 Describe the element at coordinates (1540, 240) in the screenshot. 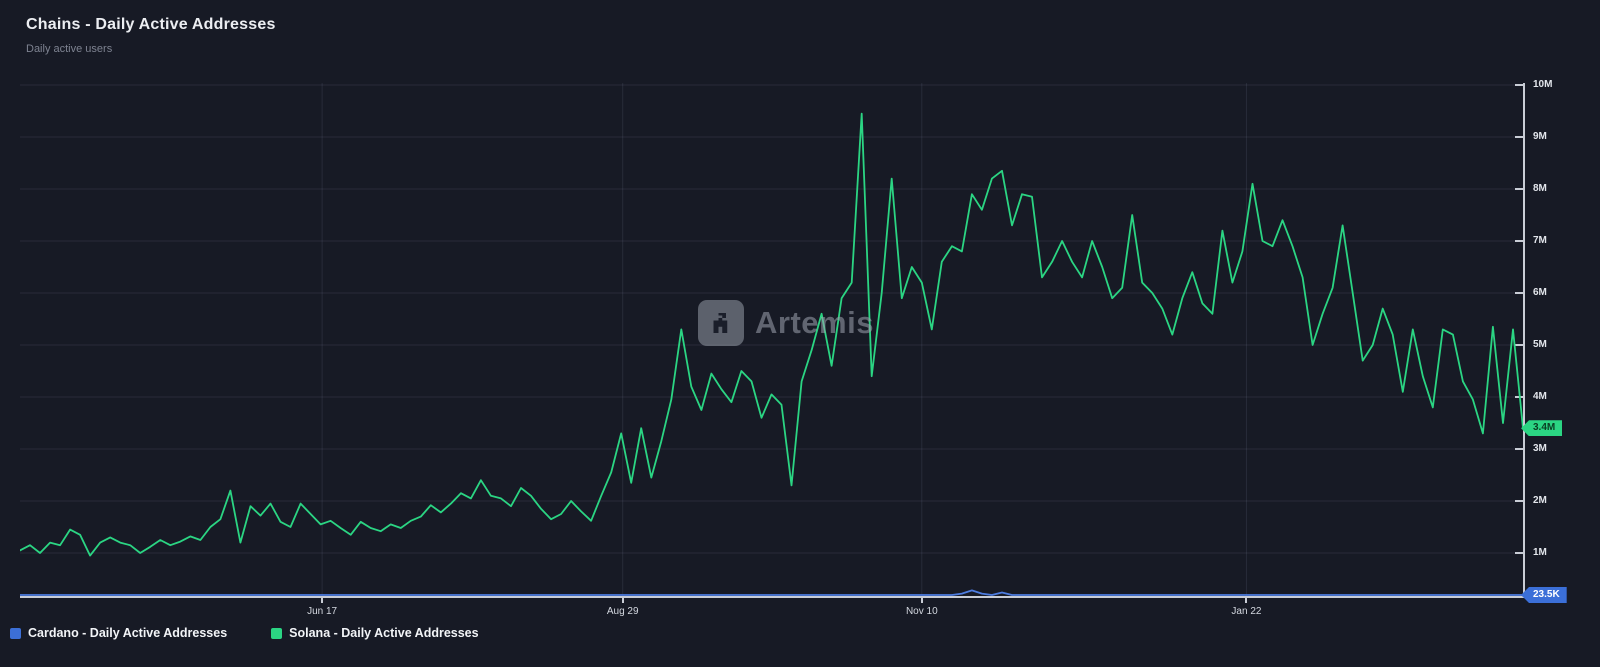

I see `y-tick-label: 7M` at that location.